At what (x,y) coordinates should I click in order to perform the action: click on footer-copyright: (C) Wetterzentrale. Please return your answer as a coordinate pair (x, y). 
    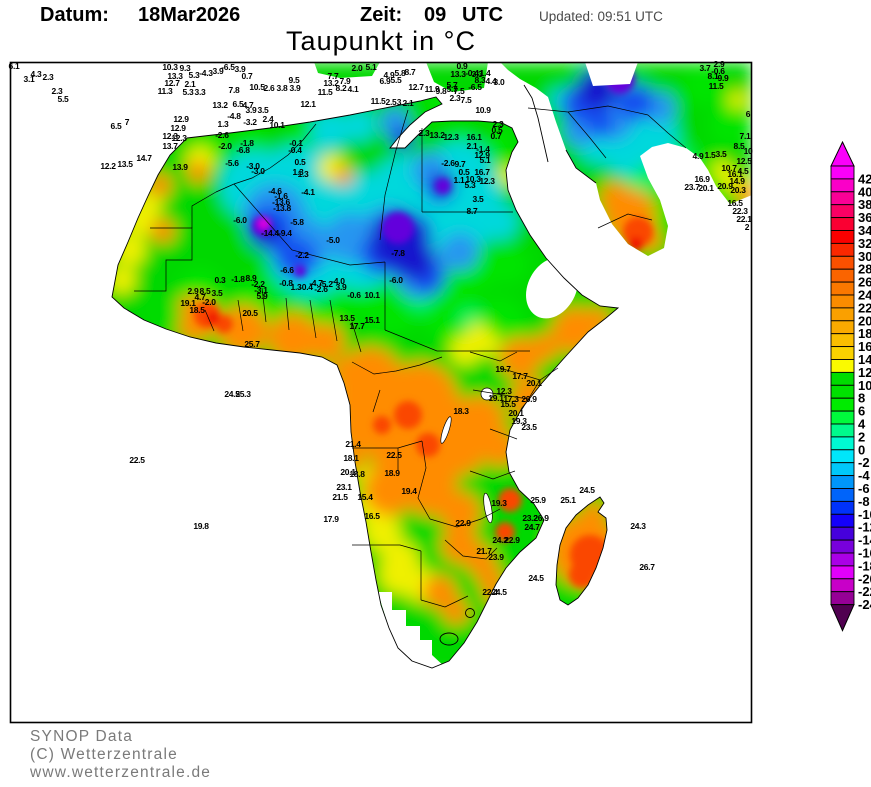
    Looking at the image, I should click on (104, 754).